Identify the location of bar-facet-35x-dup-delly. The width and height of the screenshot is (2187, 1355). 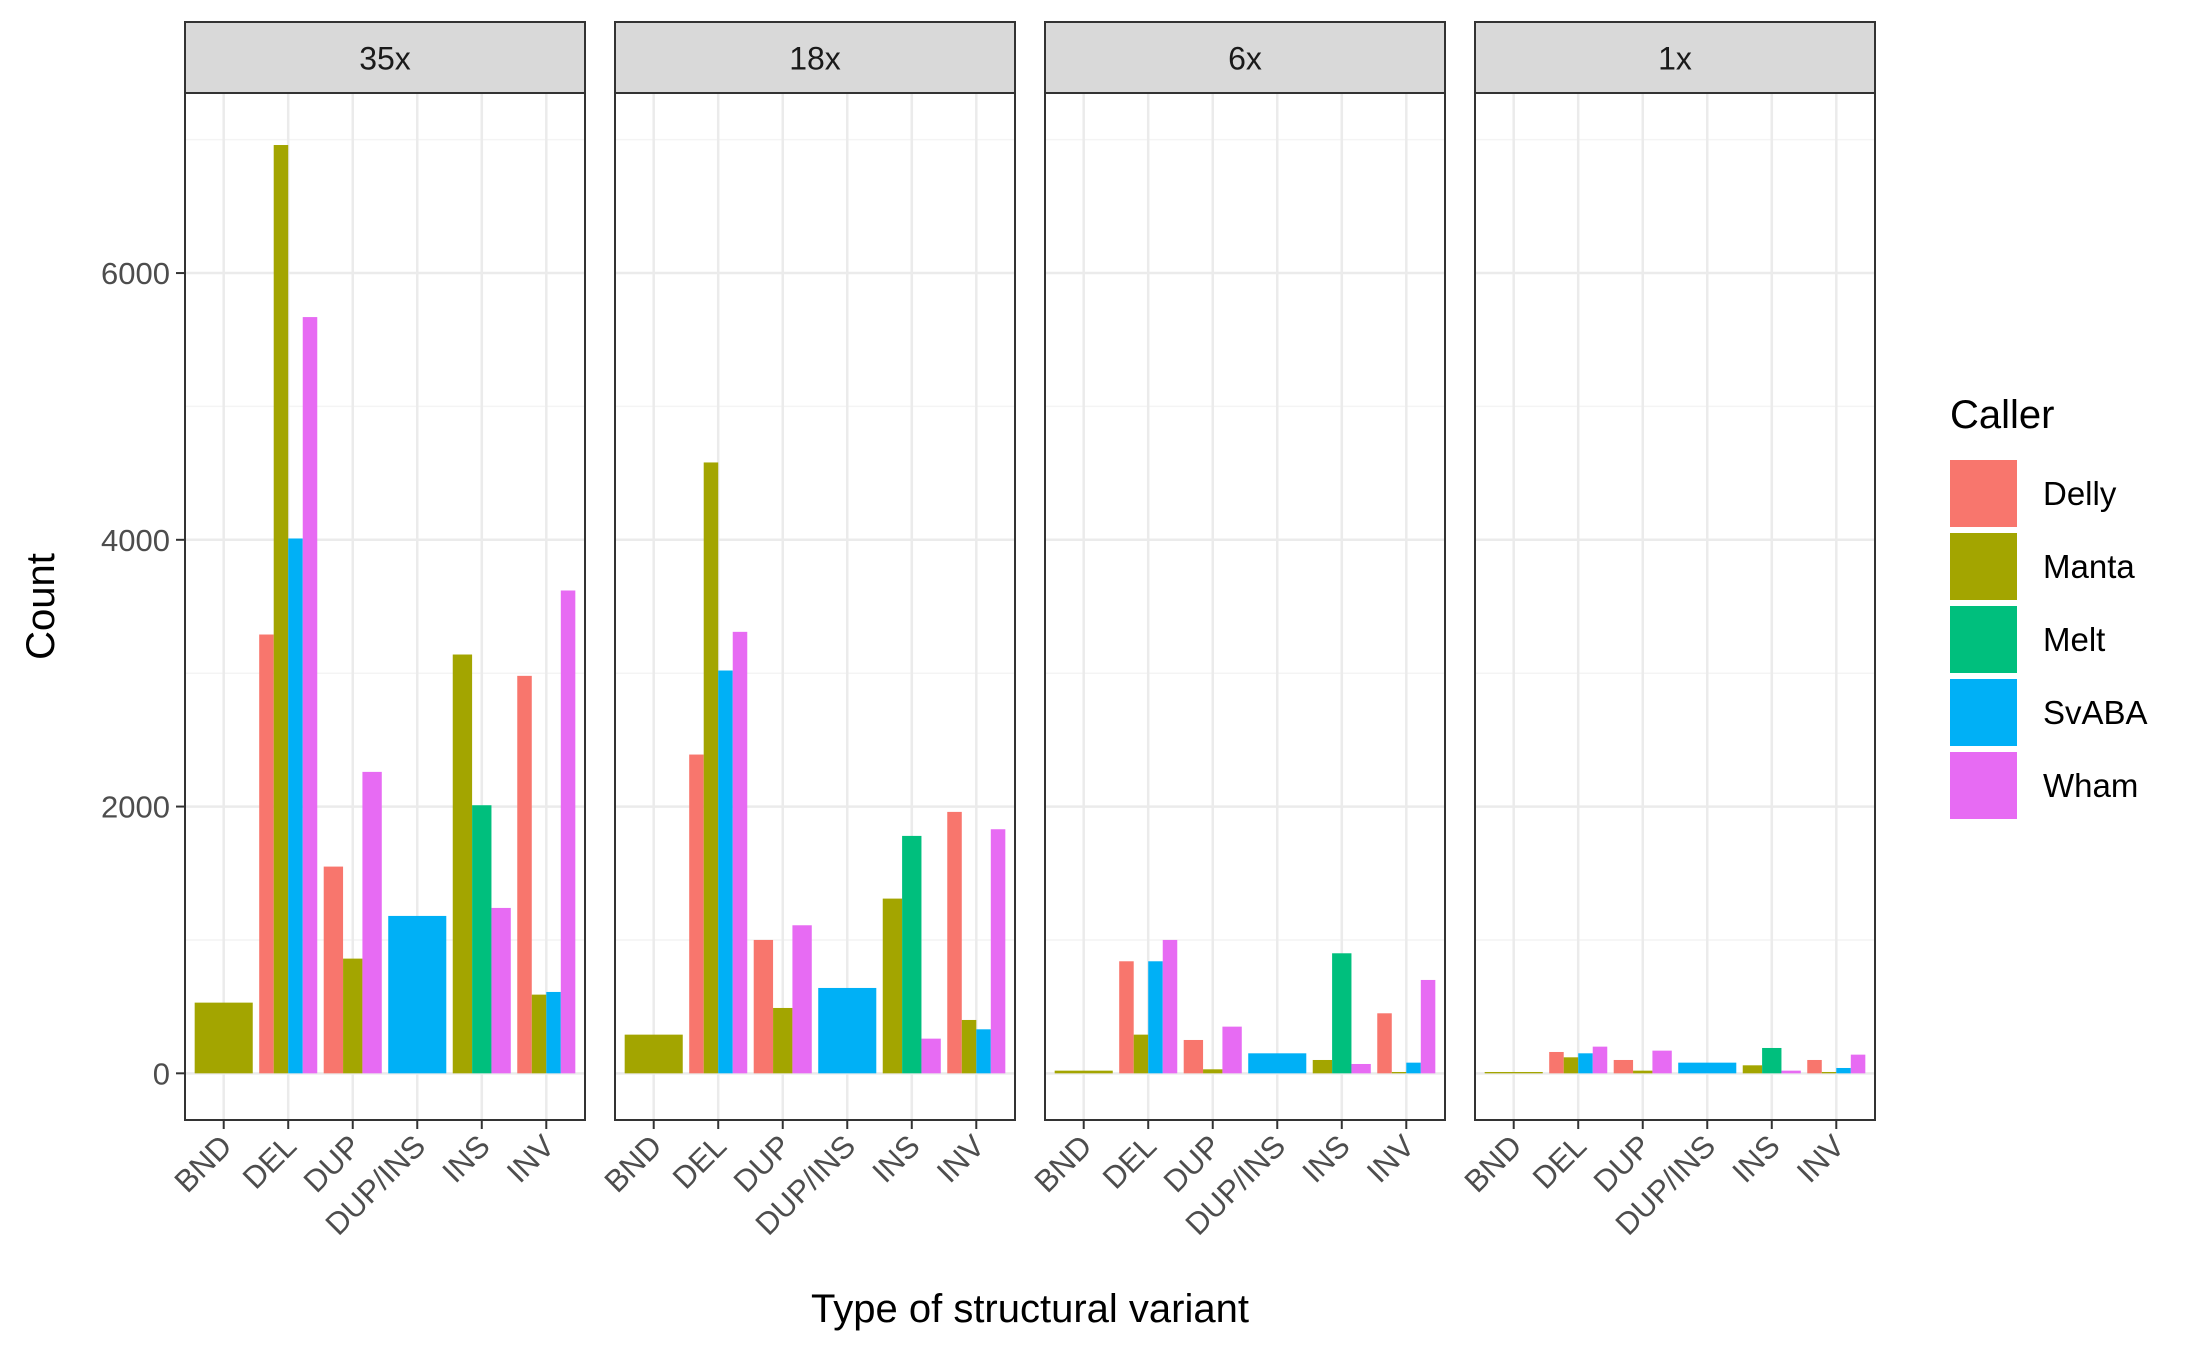
(333, 970).